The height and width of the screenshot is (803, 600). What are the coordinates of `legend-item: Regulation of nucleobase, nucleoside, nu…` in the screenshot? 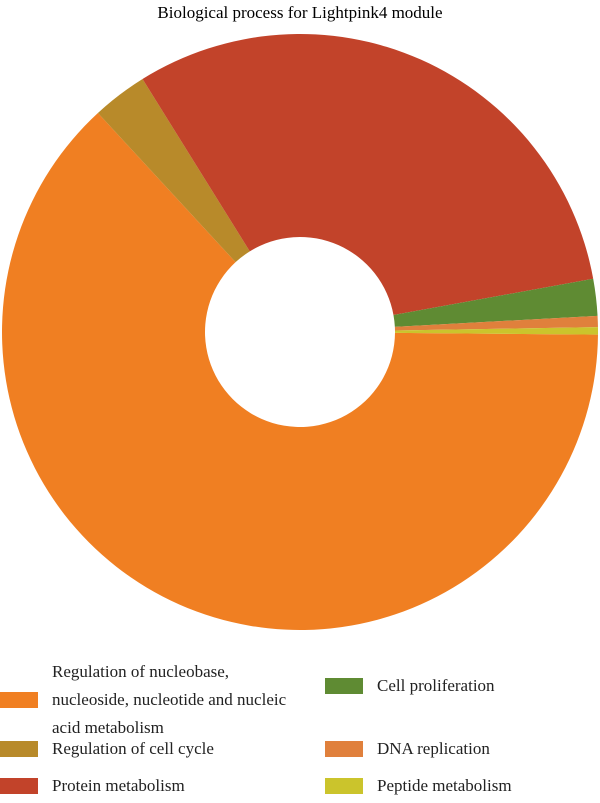 It's located at (153, 700).